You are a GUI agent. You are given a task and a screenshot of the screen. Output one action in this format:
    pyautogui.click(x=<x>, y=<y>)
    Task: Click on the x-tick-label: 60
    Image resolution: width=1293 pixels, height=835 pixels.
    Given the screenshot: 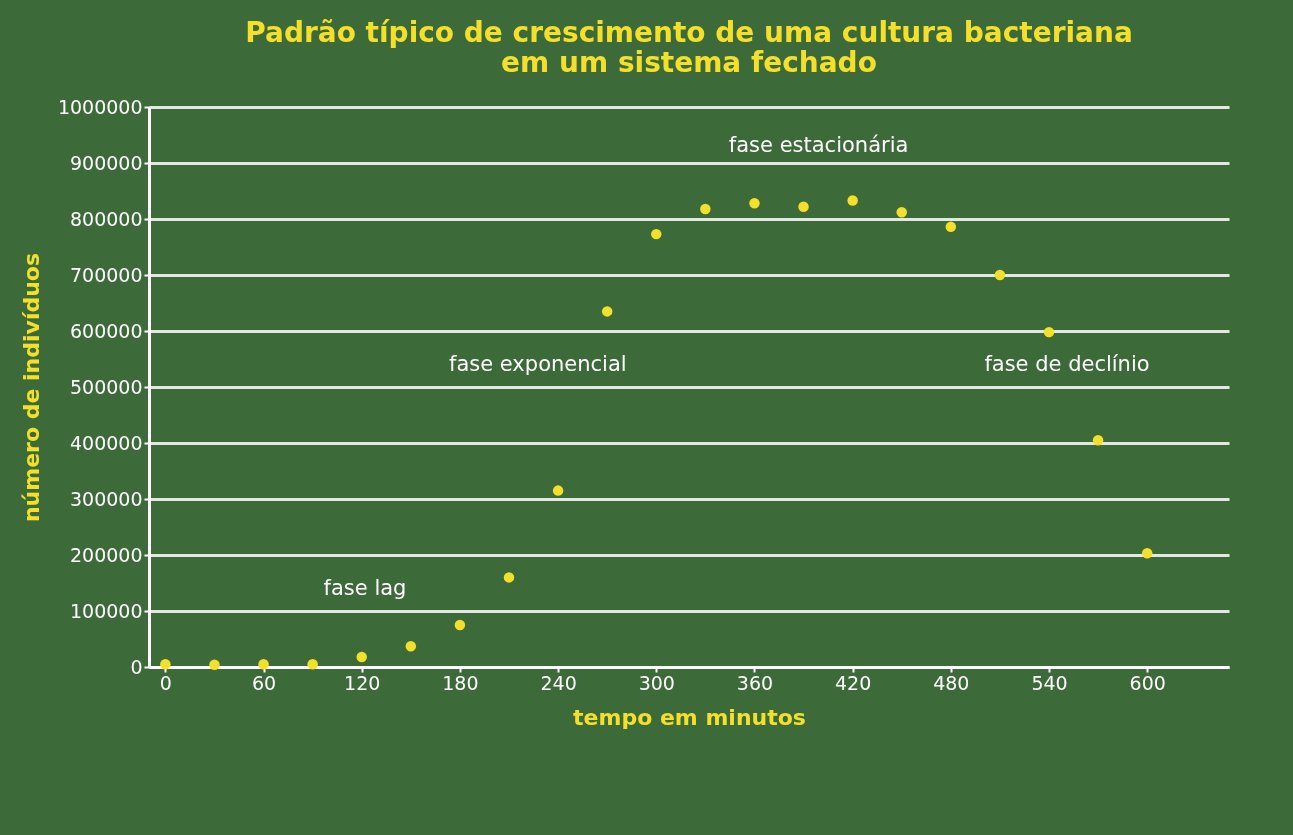 What is the action you would take?
    pyautogui.click(x=264, y=682)
    